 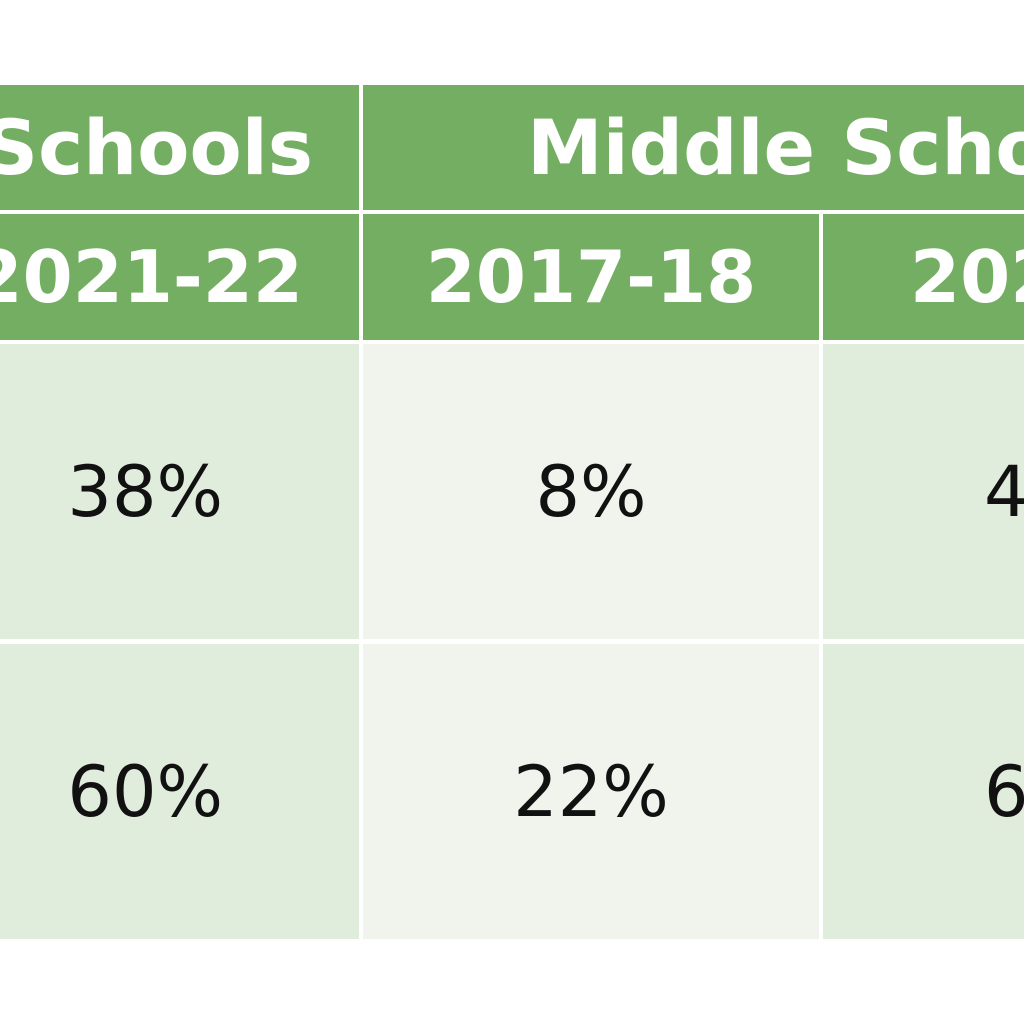 What do you see at coordinates (156, 147) in the screenshot?
I see `group-header-label: Schools` at bounding box center [156, 147].